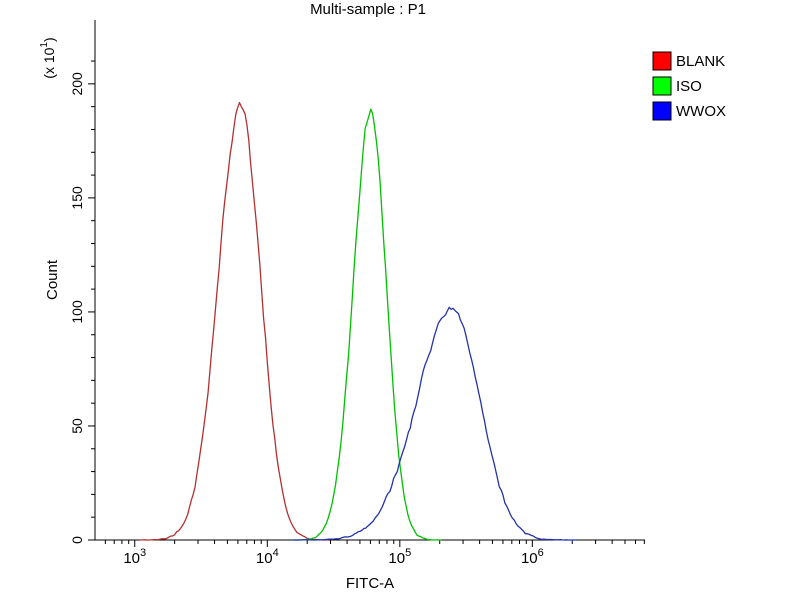 Image resolution: width=800 pixels, height=600 pixels. I want to click on legend-label: WWOX, so click(701, 111).